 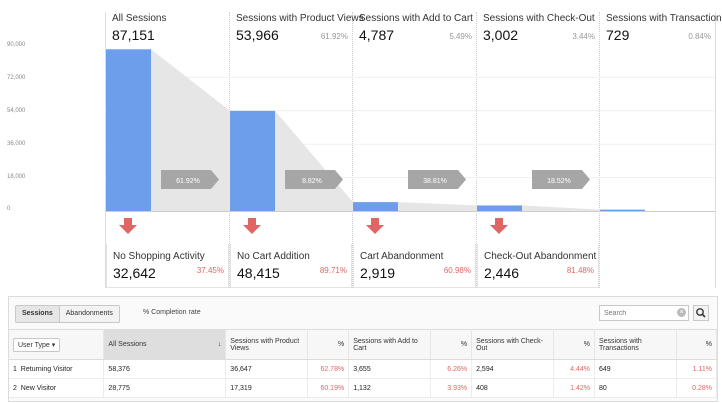 I want to click on search-input, so click(x=644, y=313).